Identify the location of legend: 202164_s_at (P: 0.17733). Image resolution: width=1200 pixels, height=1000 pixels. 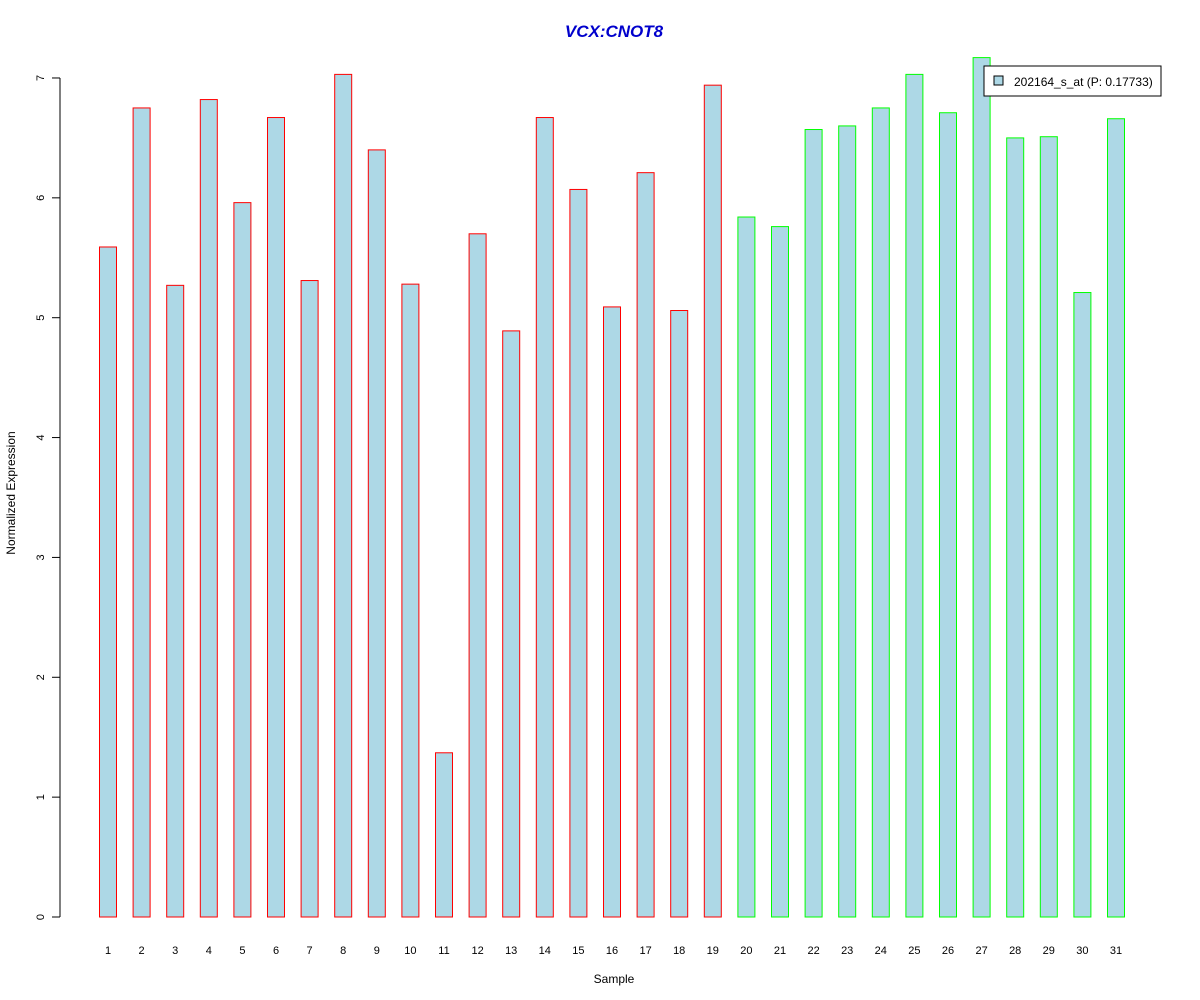
(1072, 81).